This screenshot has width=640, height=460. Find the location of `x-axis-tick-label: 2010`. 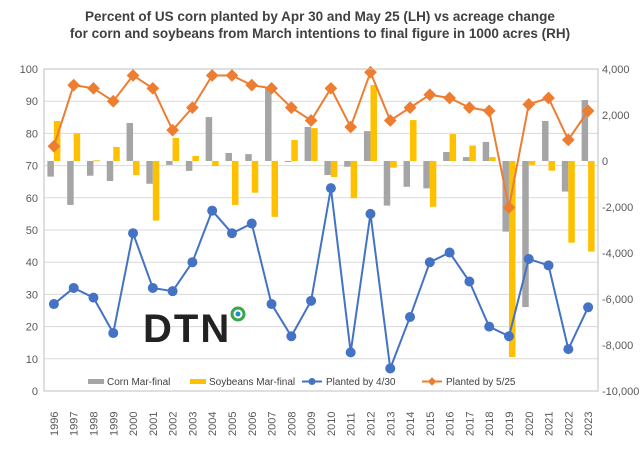

x-axis-tick-label: 2010 is located at coordinates (332, 424).